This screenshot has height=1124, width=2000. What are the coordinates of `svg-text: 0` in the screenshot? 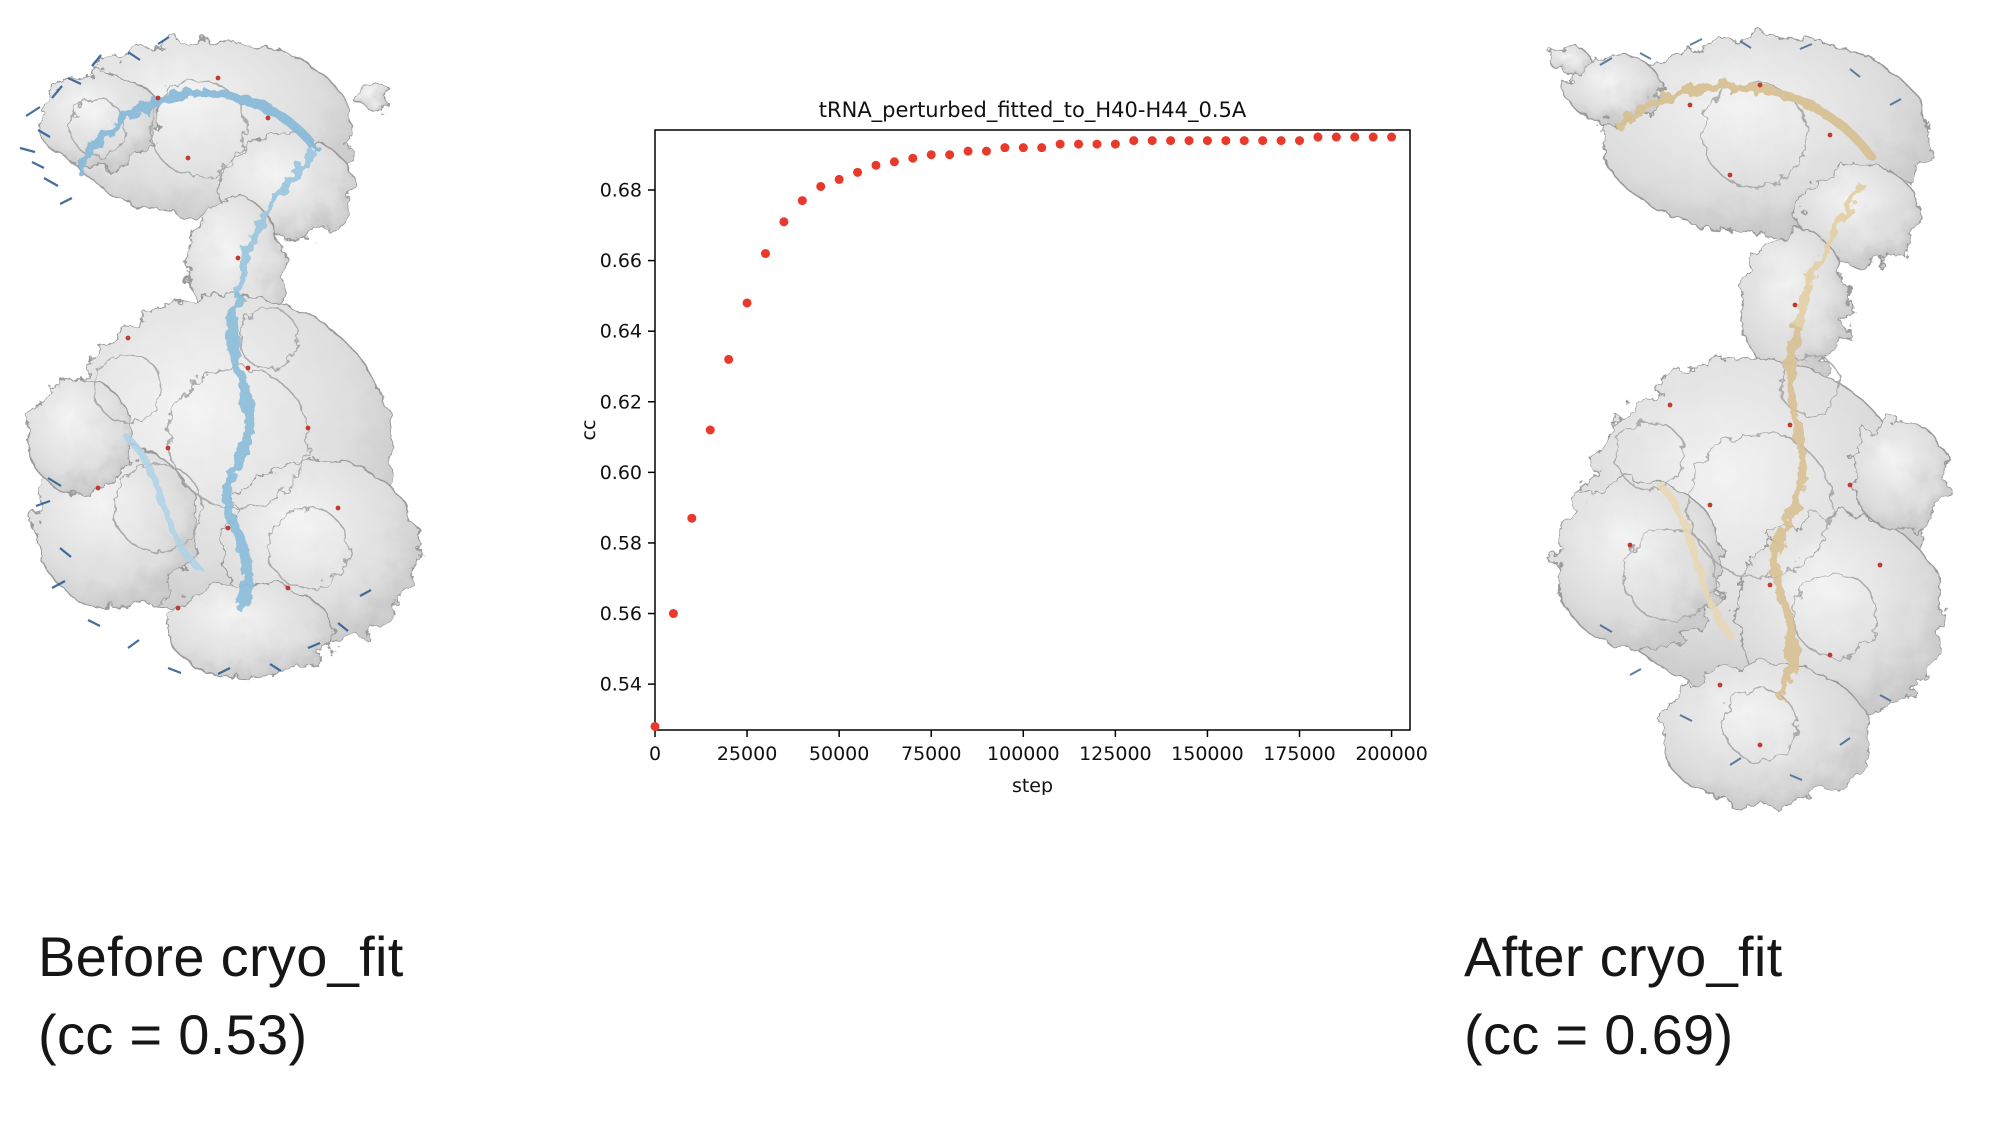 It's located at (655, 754).